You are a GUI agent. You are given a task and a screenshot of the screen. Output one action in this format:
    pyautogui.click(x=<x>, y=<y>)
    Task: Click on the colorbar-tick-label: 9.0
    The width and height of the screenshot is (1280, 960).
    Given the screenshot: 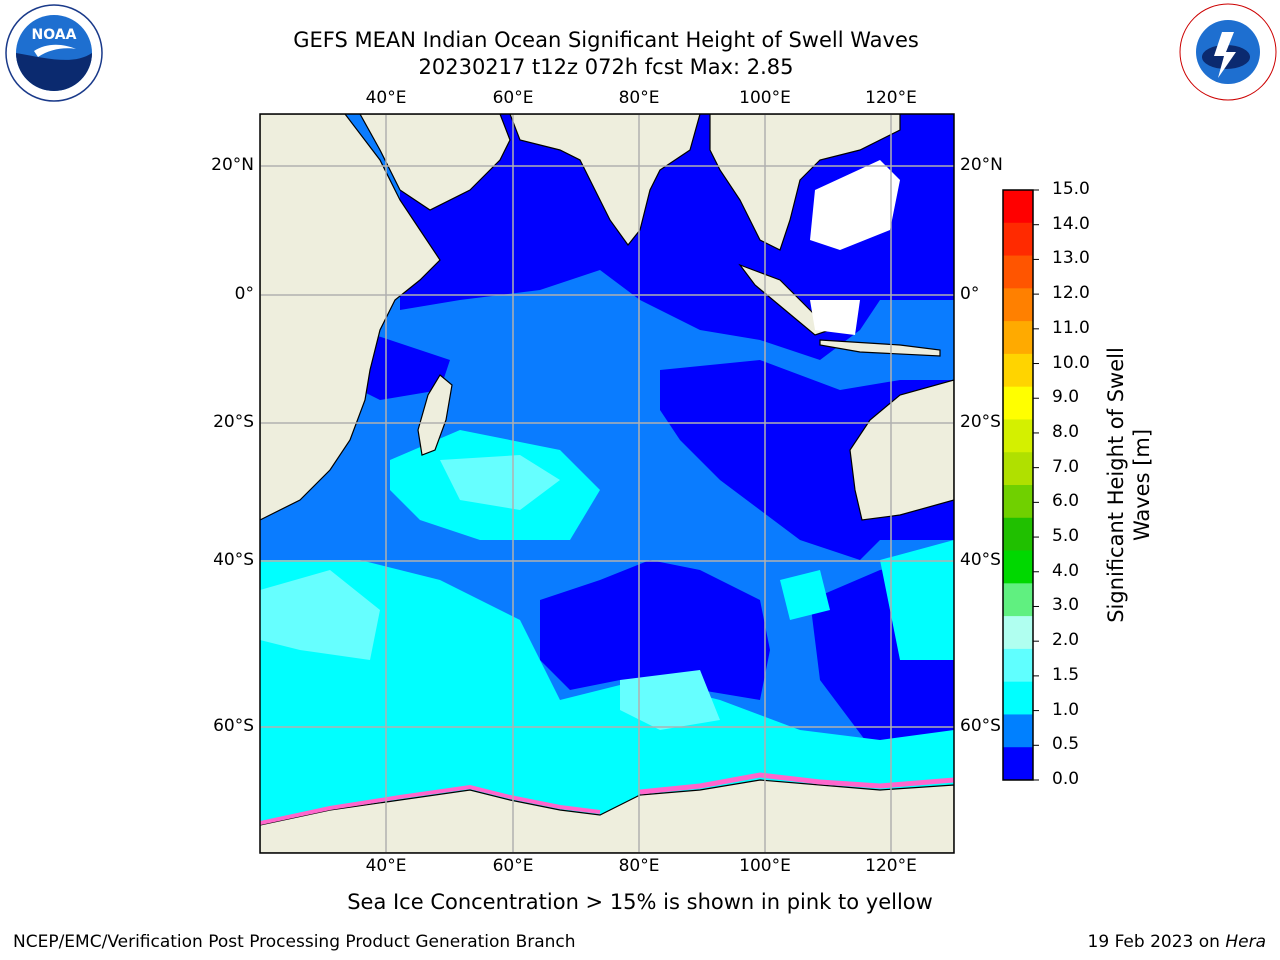 What is the action you would take?
    pyautogui.click(x=1066, y=397)
    